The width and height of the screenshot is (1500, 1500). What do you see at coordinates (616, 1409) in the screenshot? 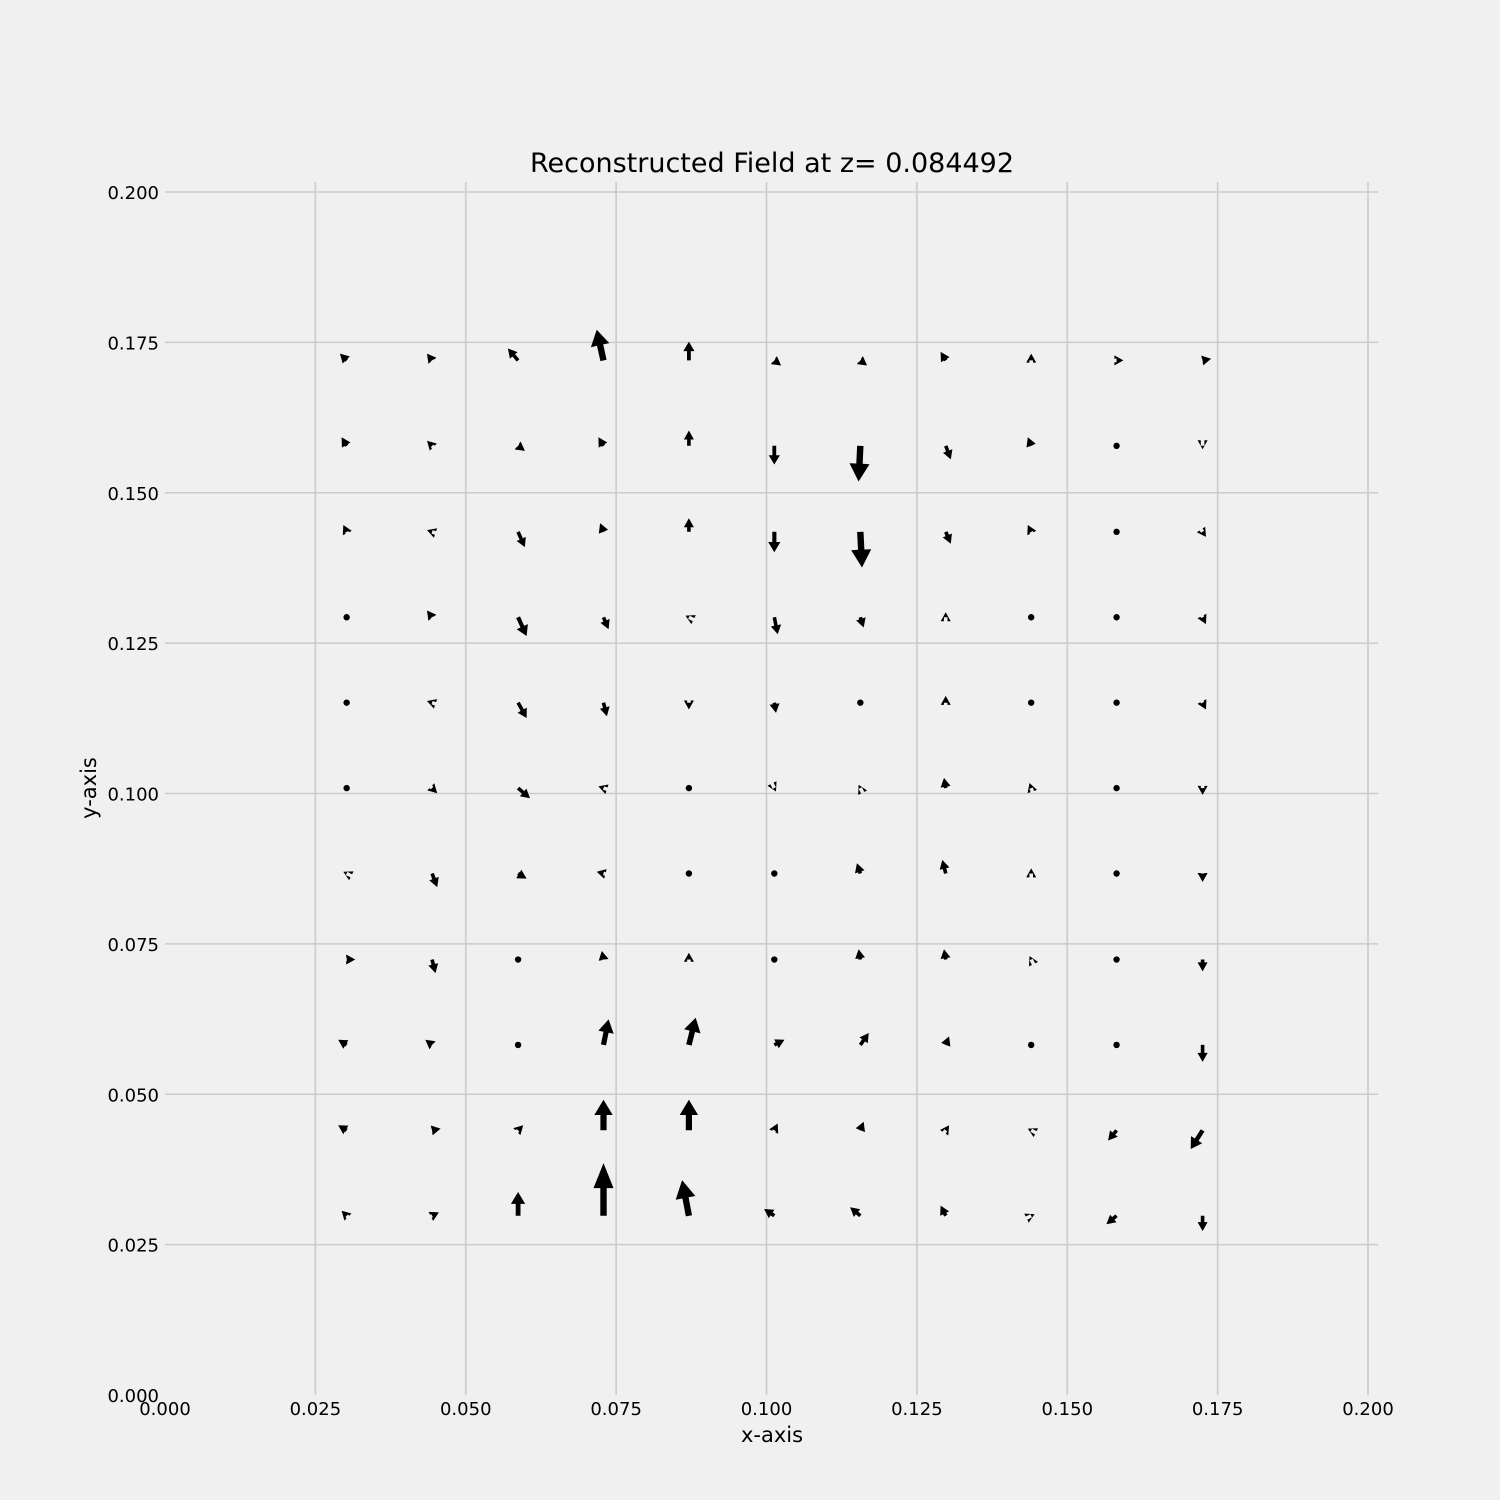
I see `x-tick-label: 0.075` at bounding box center [616, 1409].